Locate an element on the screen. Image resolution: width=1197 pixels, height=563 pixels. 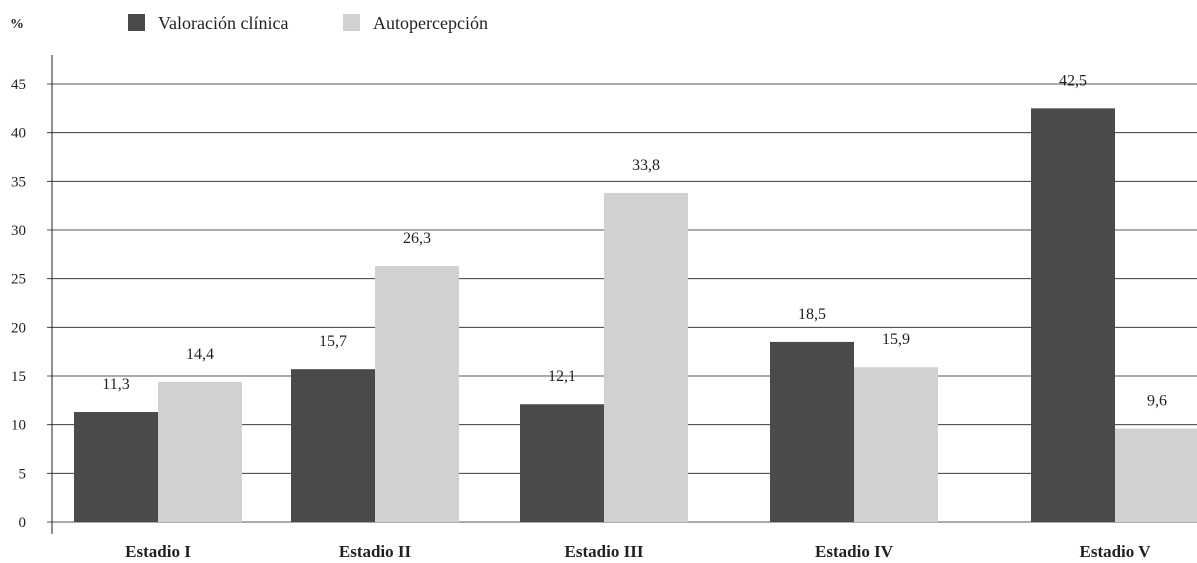
data-label: 14,4 is located at coordinates (200, 354).